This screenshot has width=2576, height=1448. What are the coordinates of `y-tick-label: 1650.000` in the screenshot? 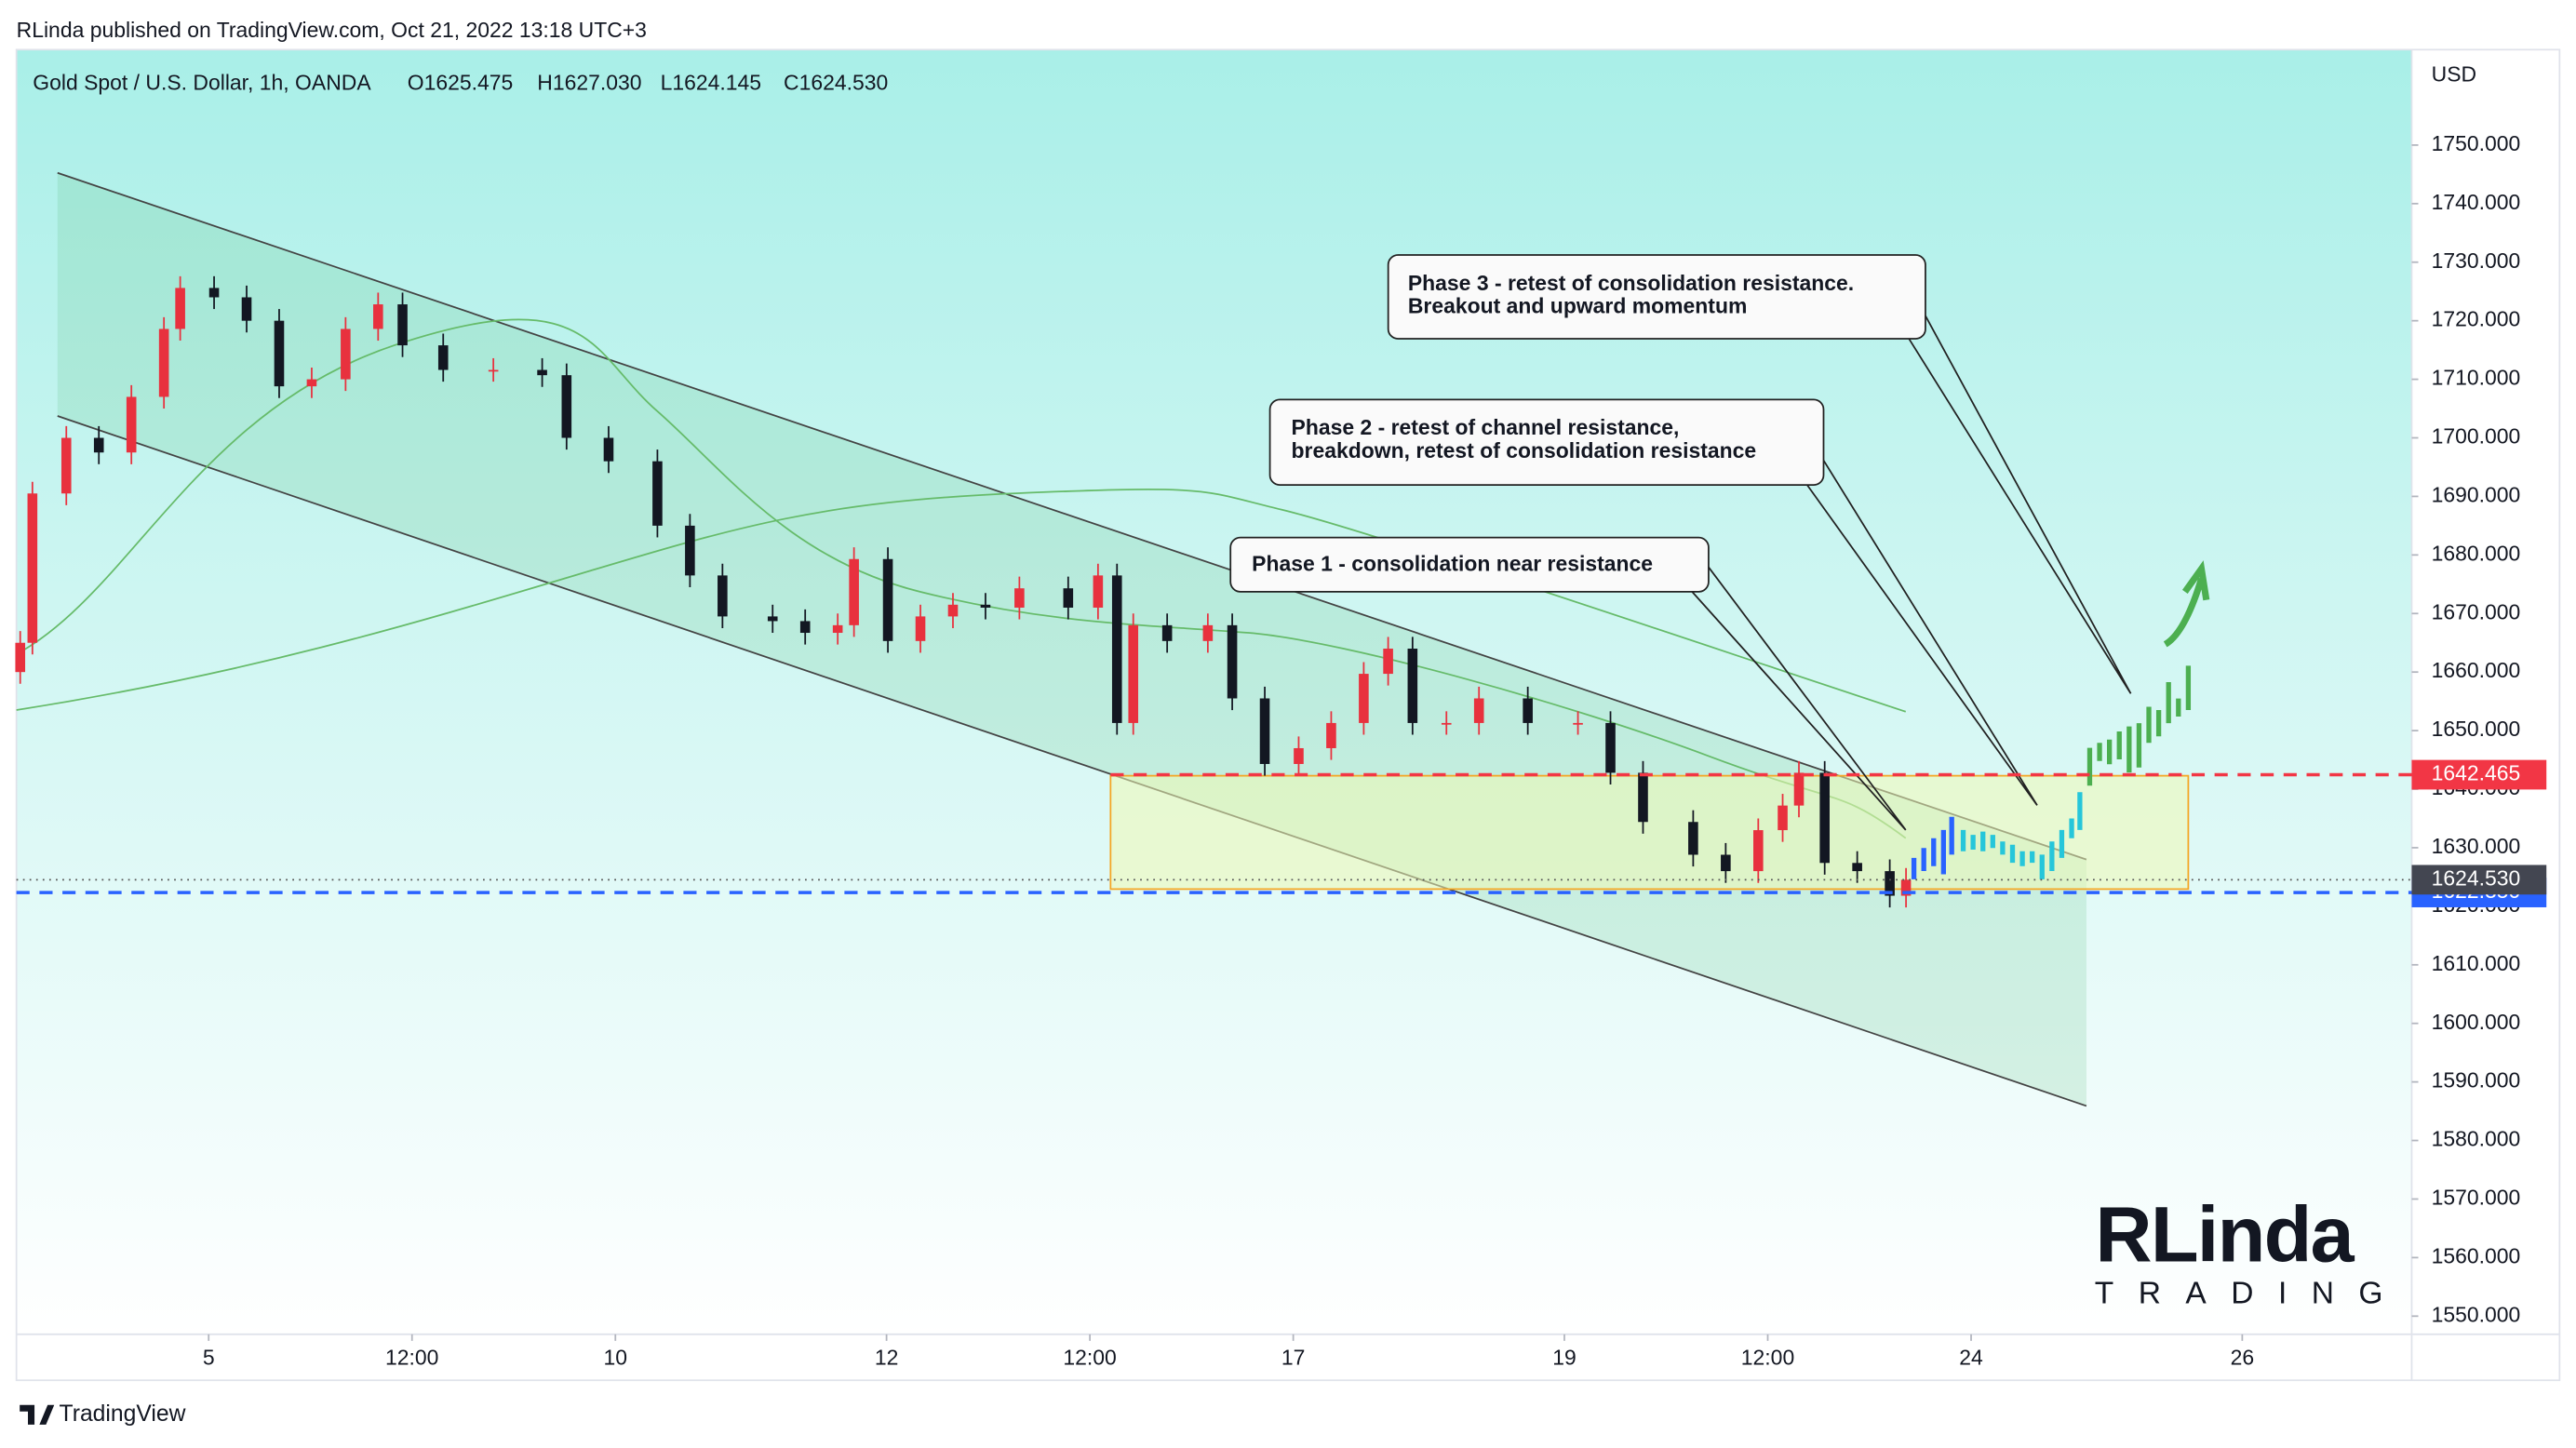 It's located at (2476, 729).